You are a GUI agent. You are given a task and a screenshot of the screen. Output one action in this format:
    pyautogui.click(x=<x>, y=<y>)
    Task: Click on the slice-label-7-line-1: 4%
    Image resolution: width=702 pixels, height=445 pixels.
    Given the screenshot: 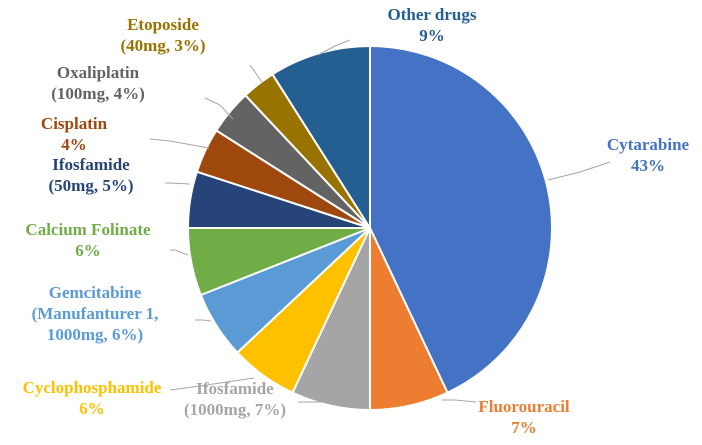 What is the action you would take?
    pyautogui.click(x=74, y=144)
    